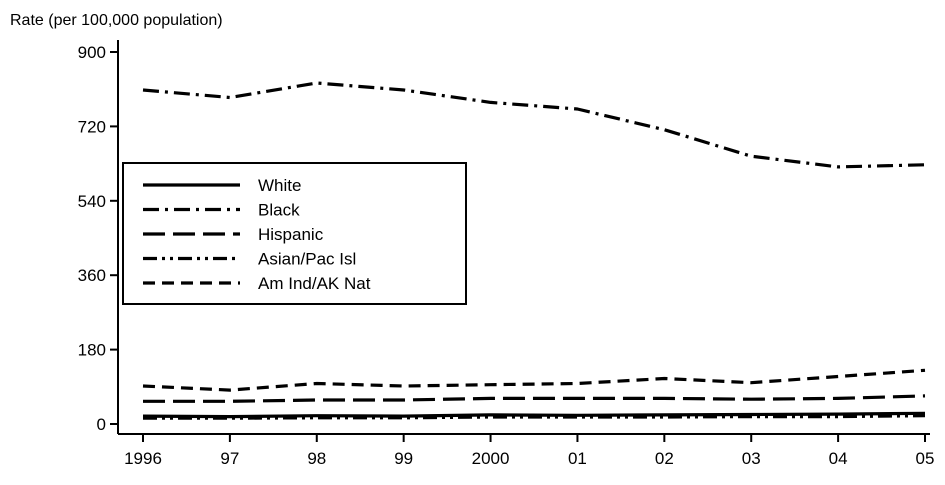  What do you see at coordinates (534, 398) in the screenshot?
I see `series-line-hispanic` at bounding box center [534, 398].